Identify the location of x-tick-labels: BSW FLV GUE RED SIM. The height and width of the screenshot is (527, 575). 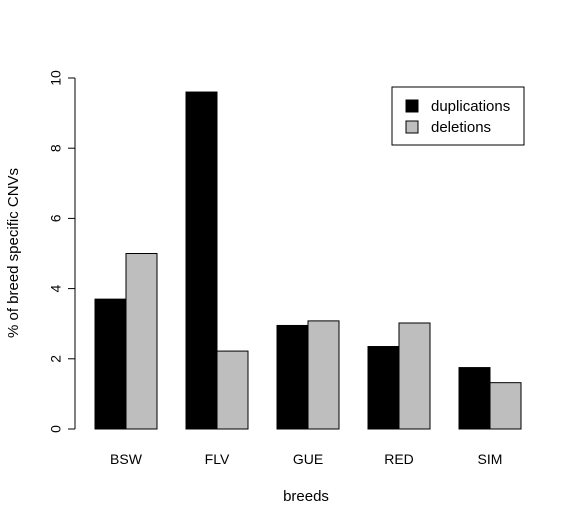
(306, 459).